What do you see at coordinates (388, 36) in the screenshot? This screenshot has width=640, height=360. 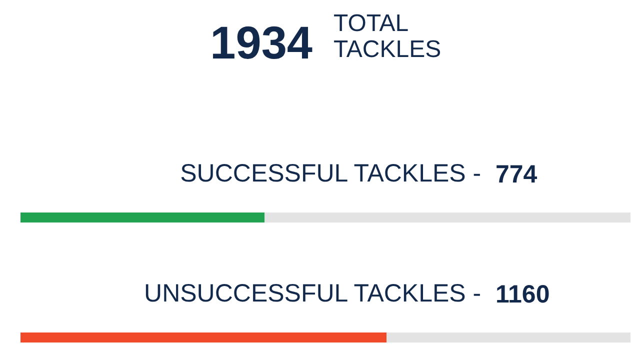 I see `chart-subtitle: TOTAL TACKLES` at bounding box center [388, 36].